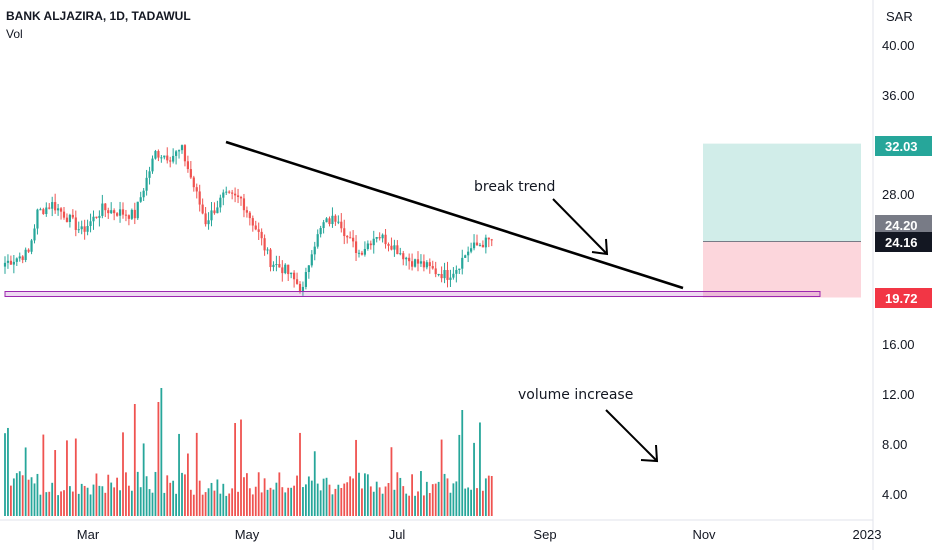  What do you see at coordinates (412, 294) in the screenshot?
I see `support-rectangle` at bounding box center [412, 294].